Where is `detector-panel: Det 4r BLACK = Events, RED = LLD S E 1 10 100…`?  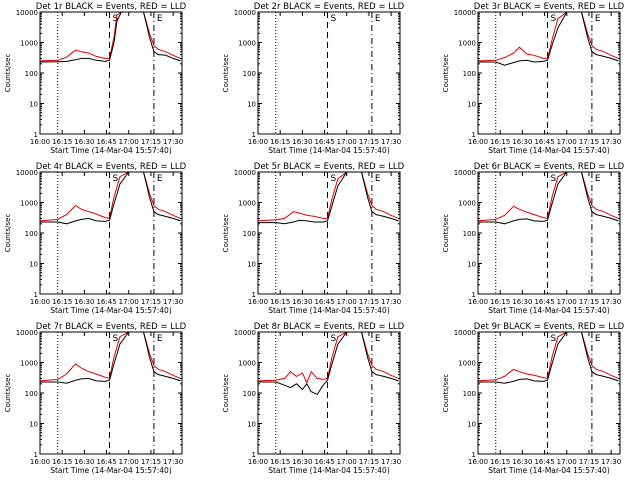 detector-panel: Det 4r BLACK = Events, RED = LLD S E 1 10 100… is located at coordinates (95, 238).